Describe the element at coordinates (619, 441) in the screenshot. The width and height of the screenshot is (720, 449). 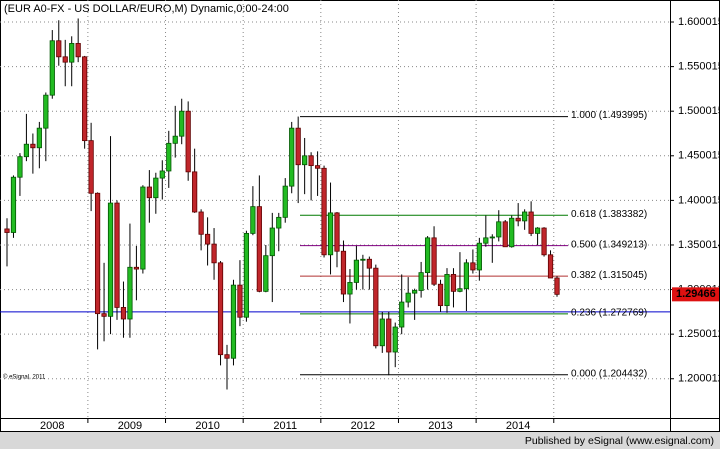
I see `footer: Published by eSignal (www.esignal.com)` at that location.